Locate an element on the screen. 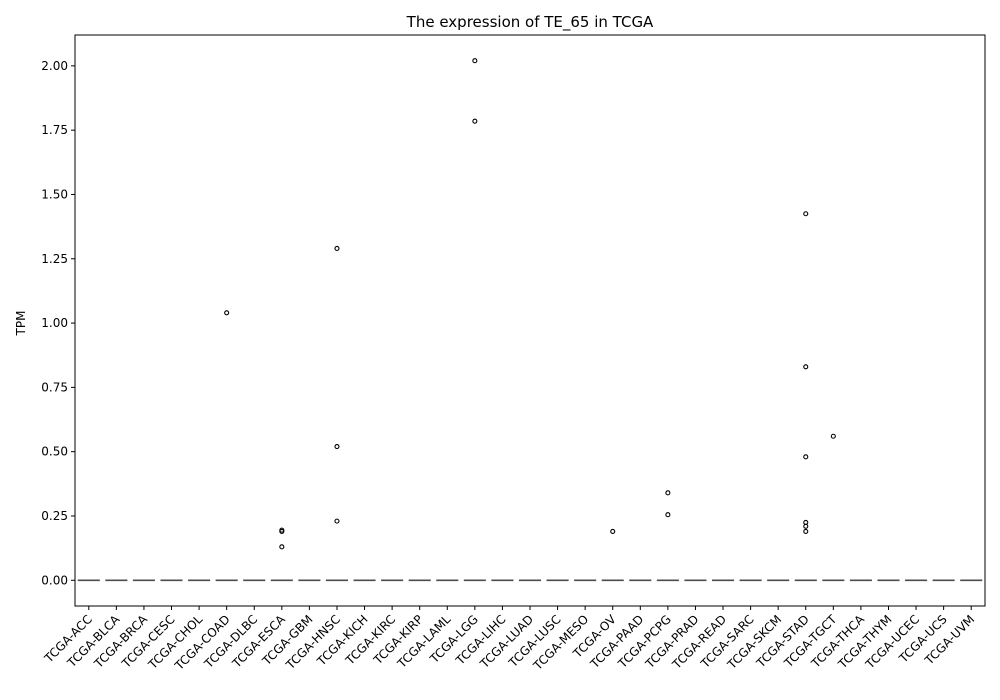  y-tick-label: 0.25 is located at coordinates (54, 516).